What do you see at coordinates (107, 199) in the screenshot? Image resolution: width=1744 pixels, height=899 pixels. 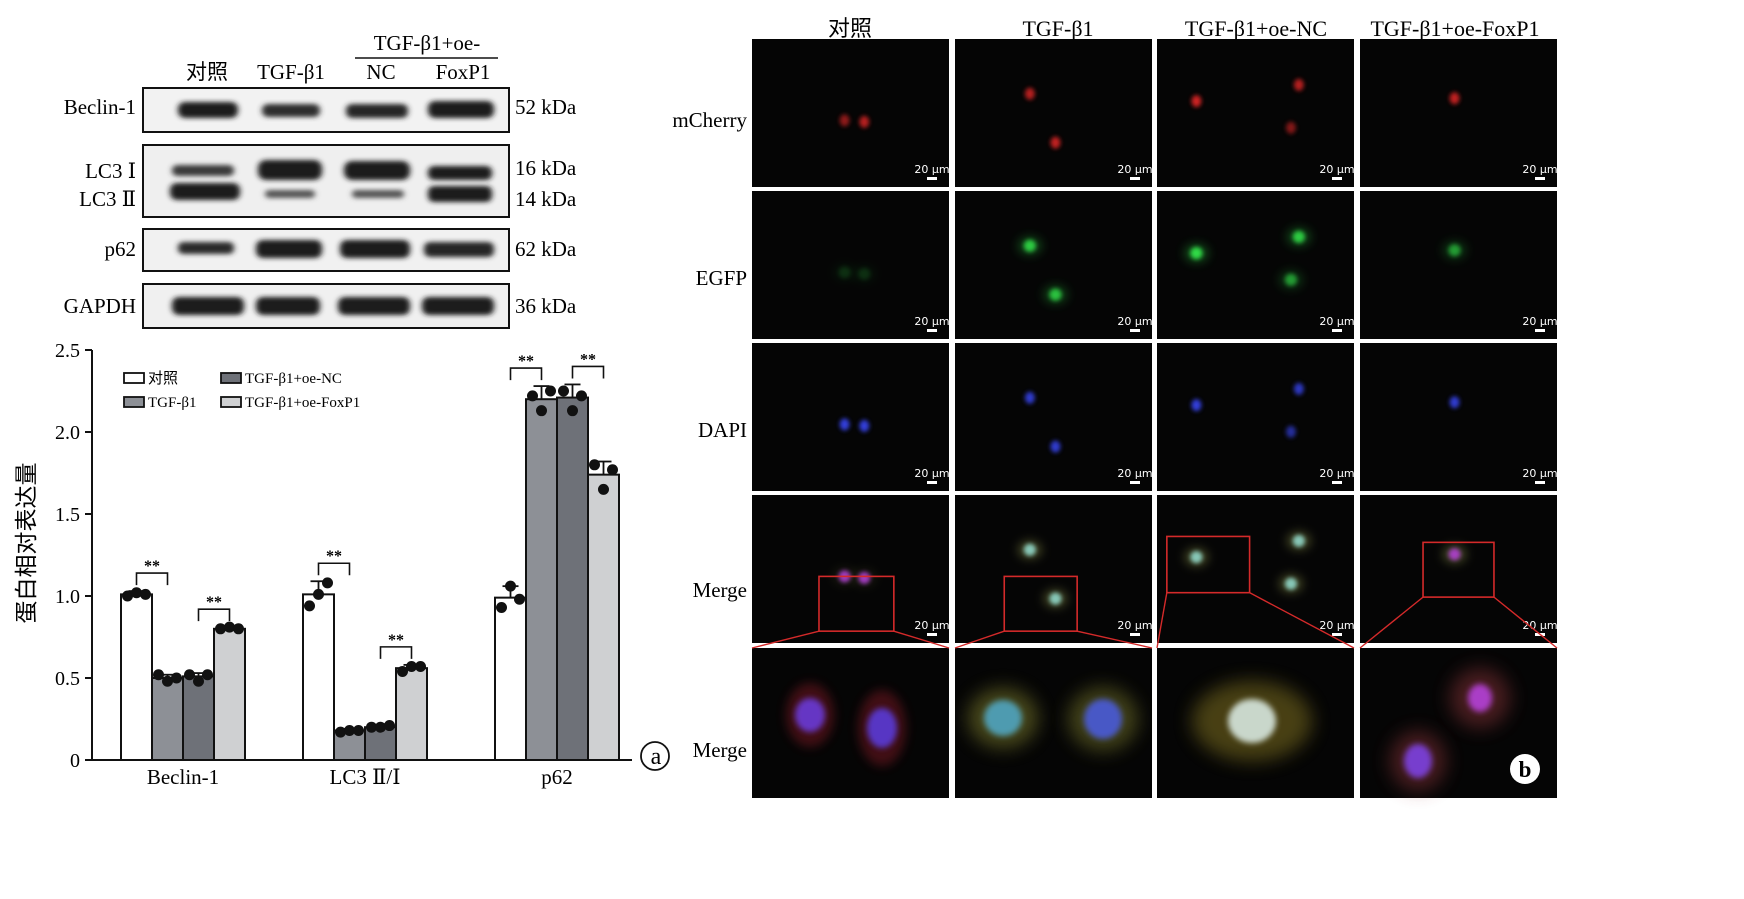 I see `wb-label-lc3-2: LC3 Ⅱ` at bounding box center [107, 199].